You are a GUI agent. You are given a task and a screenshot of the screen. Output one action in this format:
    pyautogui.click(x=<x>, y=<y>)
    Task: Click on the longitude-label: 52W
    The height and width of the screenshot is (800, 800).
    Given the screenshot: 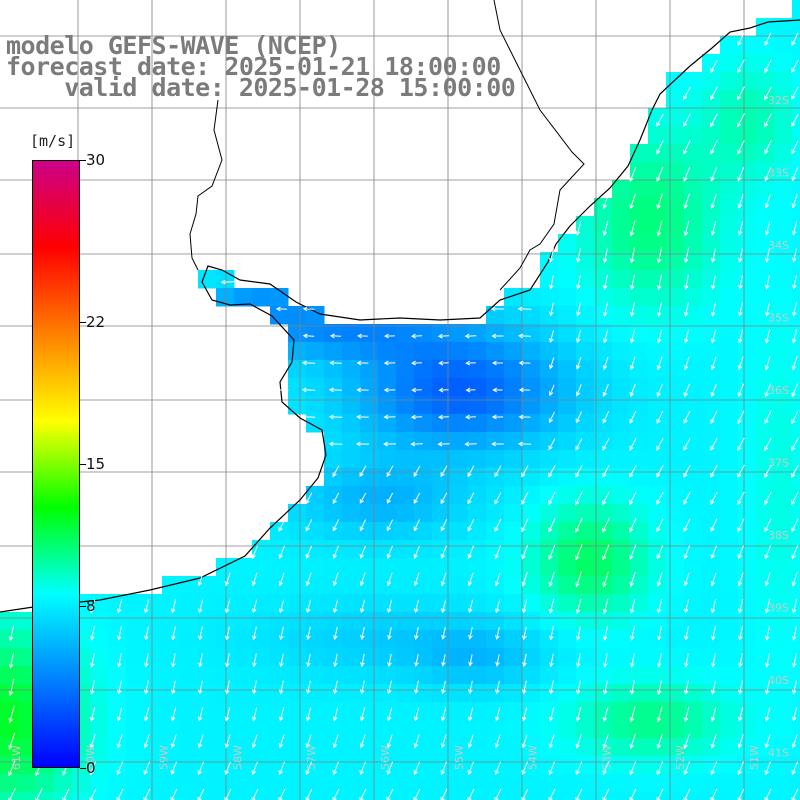 What is the action you would take?
    pyautogui.click(x=680, y=757)
    